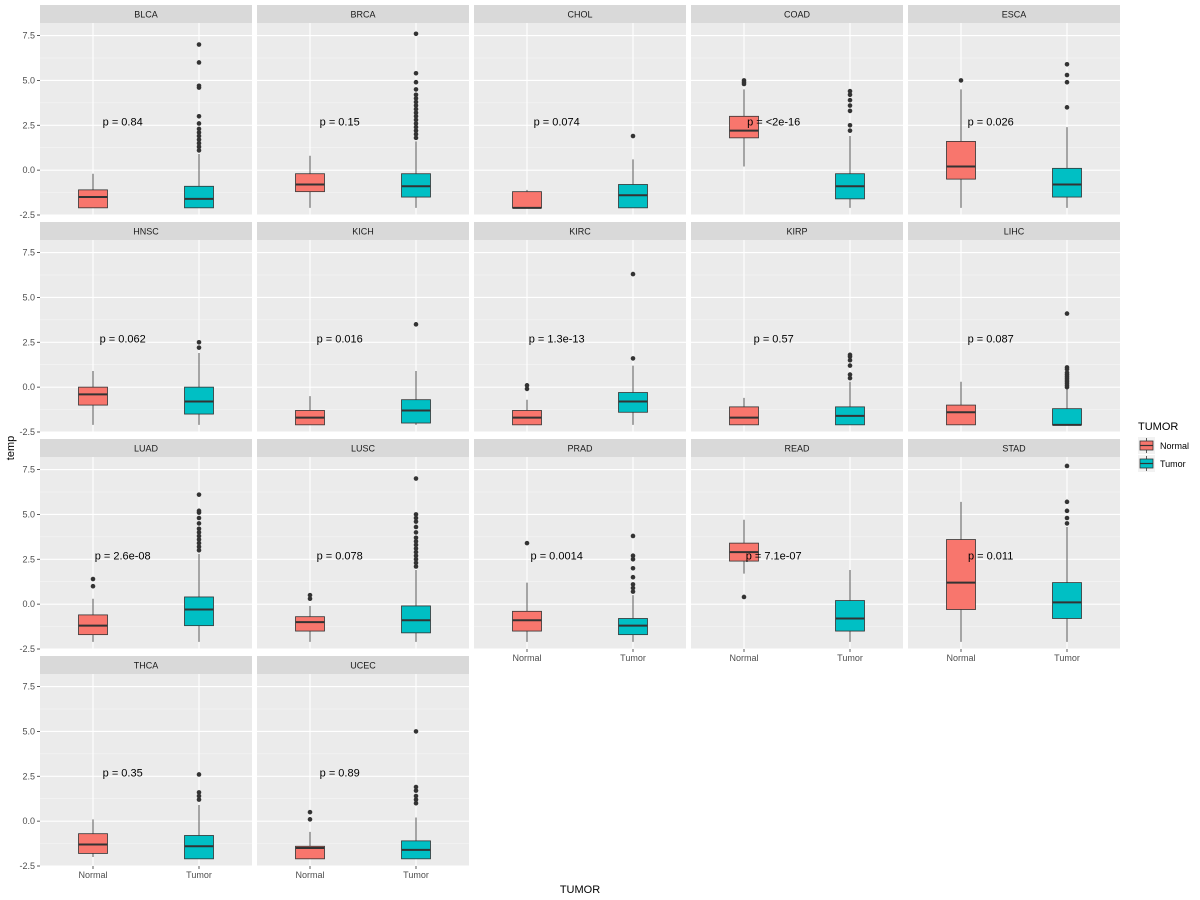  Describe the element at coordinates (579, 15) in the screenshot. I see `facet-strip-label: CHOL` at that location.